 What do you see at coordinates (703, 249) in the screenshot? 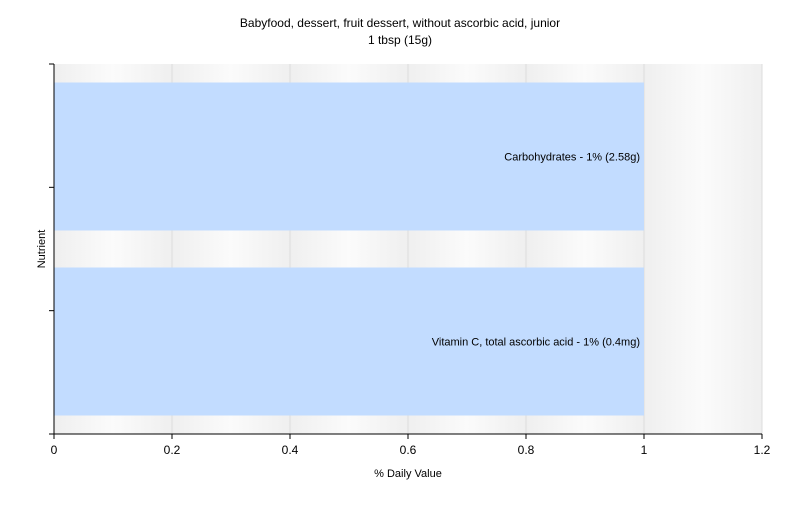
I see `plot-band` at bounding box center [703, 249].